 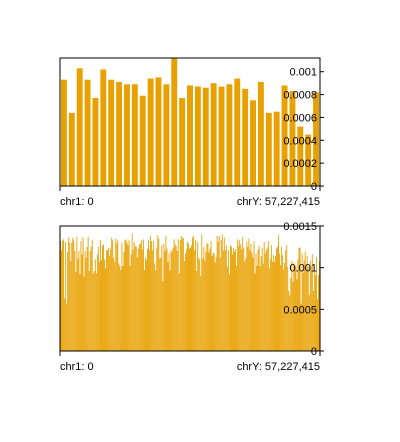 I want to click on lower-x-end-label: chrY: 57,227,415, so click(x=278, y=367).